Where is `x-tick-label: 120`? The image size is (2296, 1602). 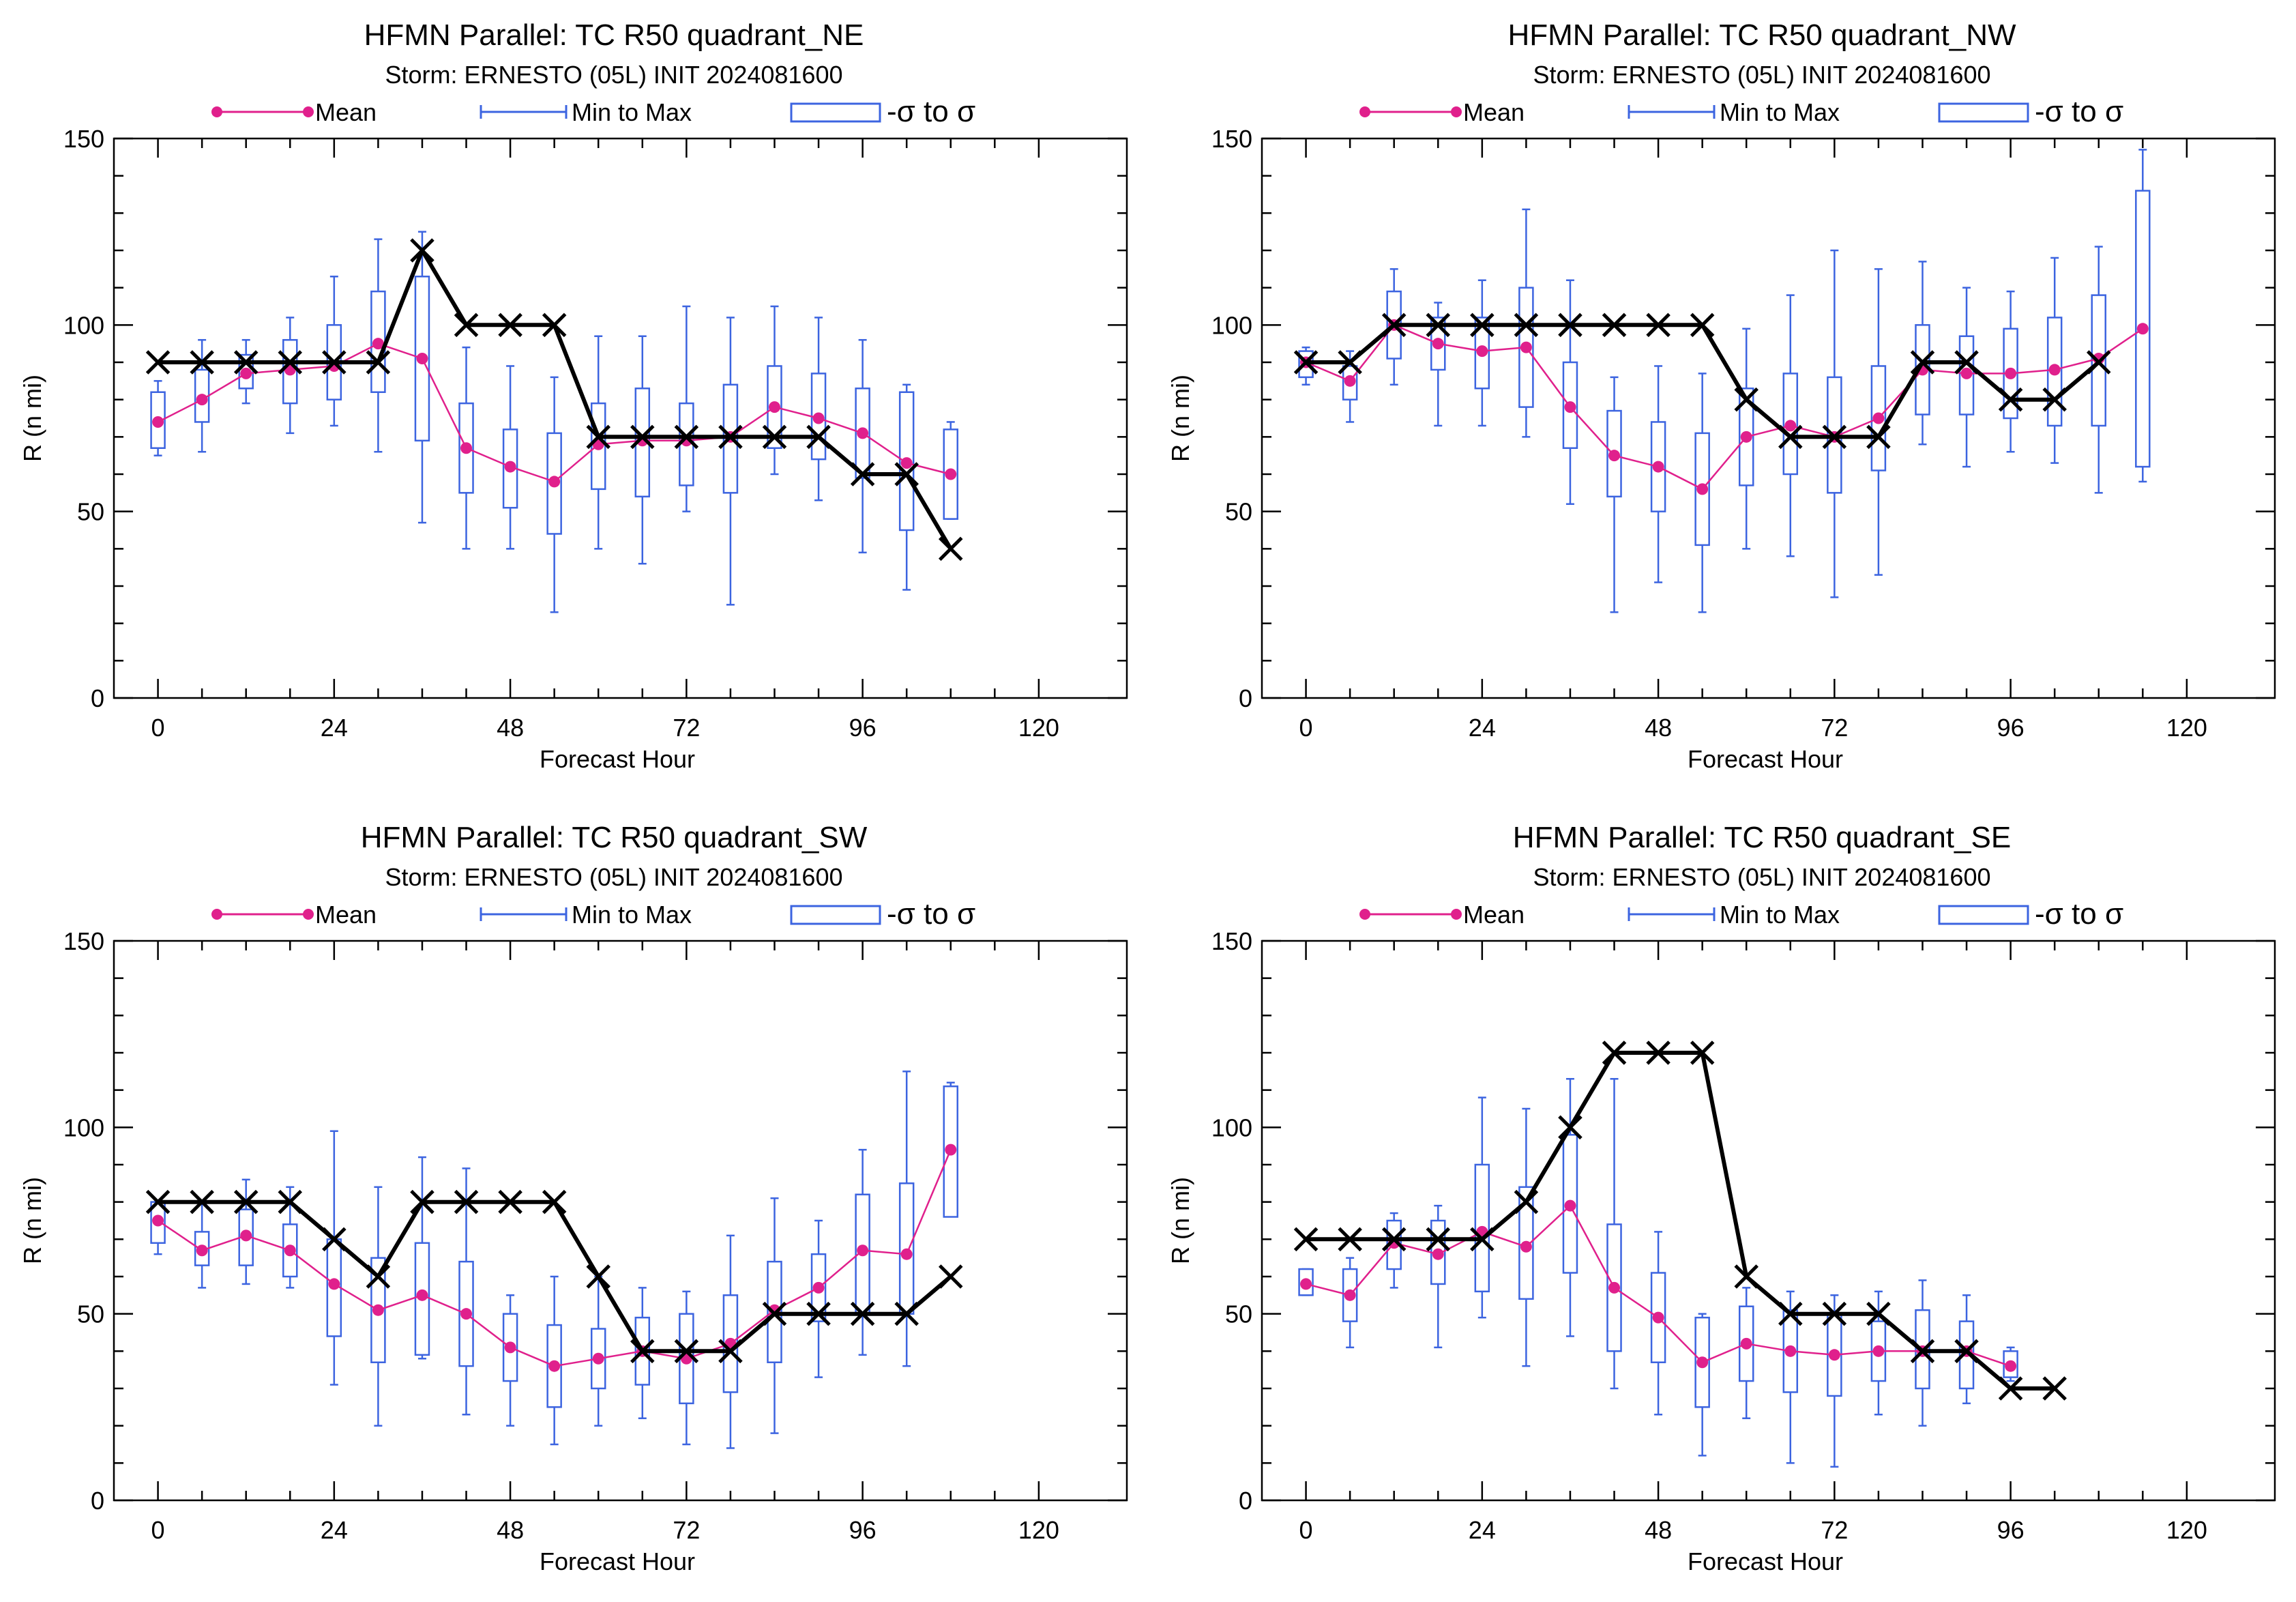 x-tick-label: 120 is located at coordinates (1038, 1530).